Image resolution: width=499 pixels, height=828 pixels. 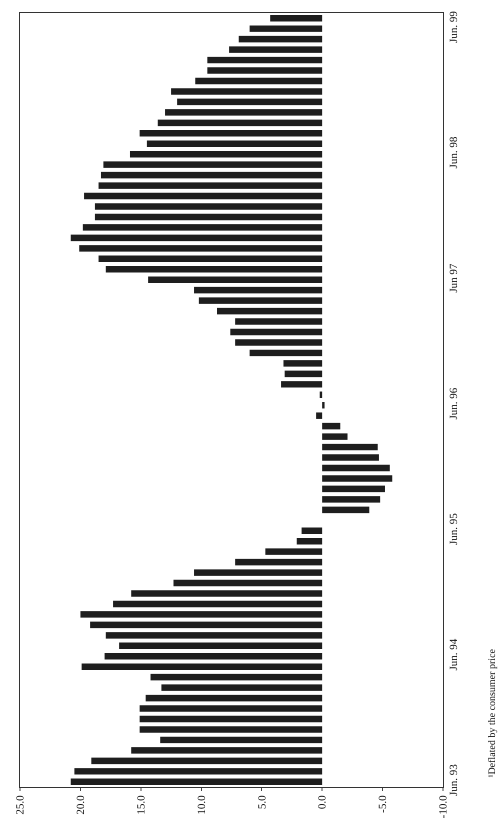 I want to click on y-tick-label: Jun. 99, so click(x=454, y=26).